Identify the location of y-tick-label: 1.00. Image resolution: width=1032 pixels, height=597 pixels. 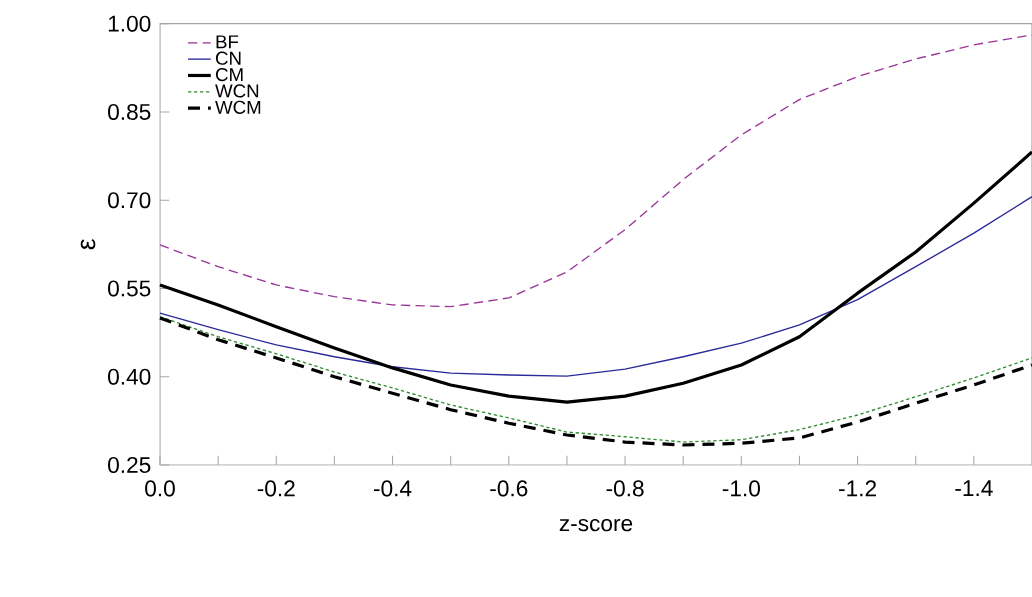
(129, 23).